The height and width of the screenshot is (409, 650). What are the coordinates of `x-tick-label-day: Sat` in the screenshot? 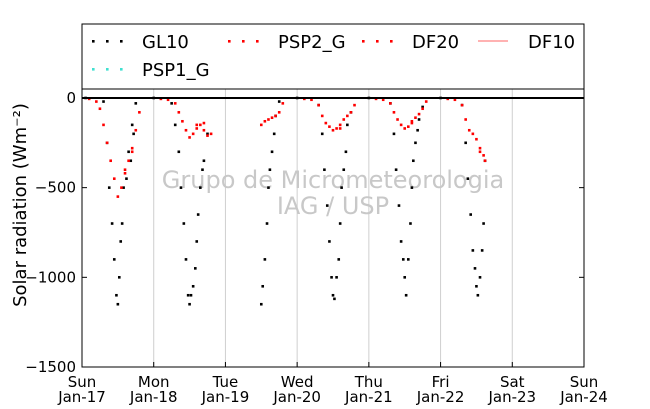 It's located at (512, 382).